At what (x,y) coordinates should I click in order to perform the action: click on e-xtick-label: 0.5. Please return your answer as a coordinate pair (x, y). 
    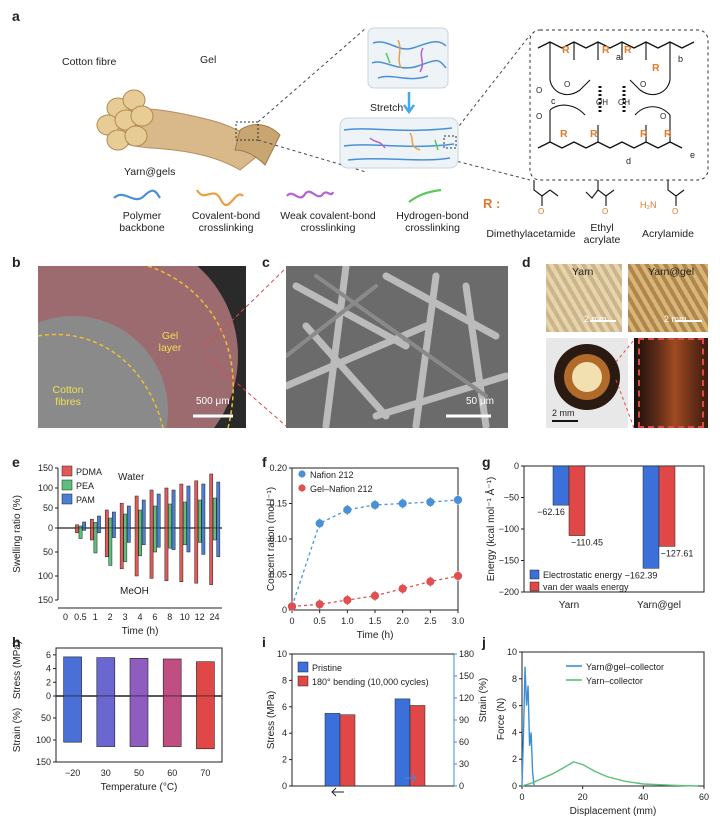
    Looking at the image, I should click on (80, 617).